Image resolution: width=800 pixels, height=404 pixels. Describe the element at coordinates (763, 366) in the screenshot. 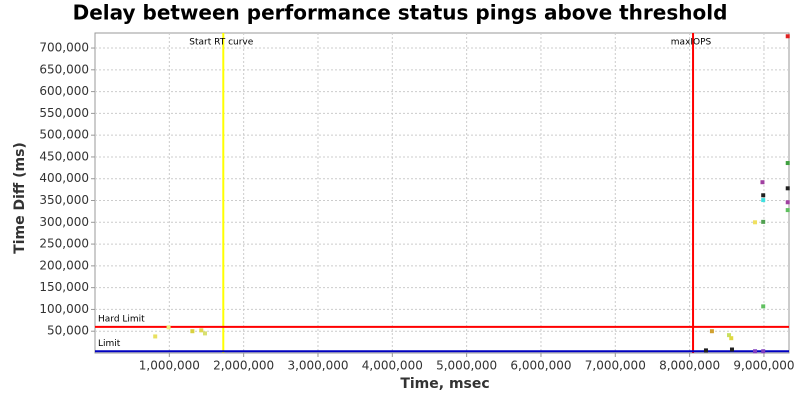

I see `x-tick-label: 9,000,000` at that location.